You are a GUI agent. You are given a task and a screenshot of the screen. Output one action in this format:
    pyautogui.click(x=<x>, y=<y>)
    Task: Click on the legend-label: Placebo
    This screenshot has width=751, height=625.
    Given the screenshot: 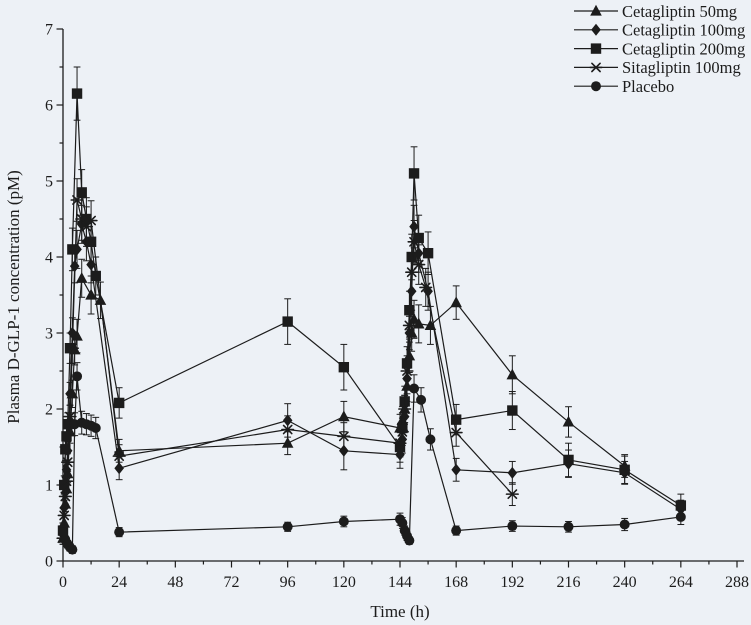 What is the action you would take?
    pyautogui.click(x=648, y=86)
    